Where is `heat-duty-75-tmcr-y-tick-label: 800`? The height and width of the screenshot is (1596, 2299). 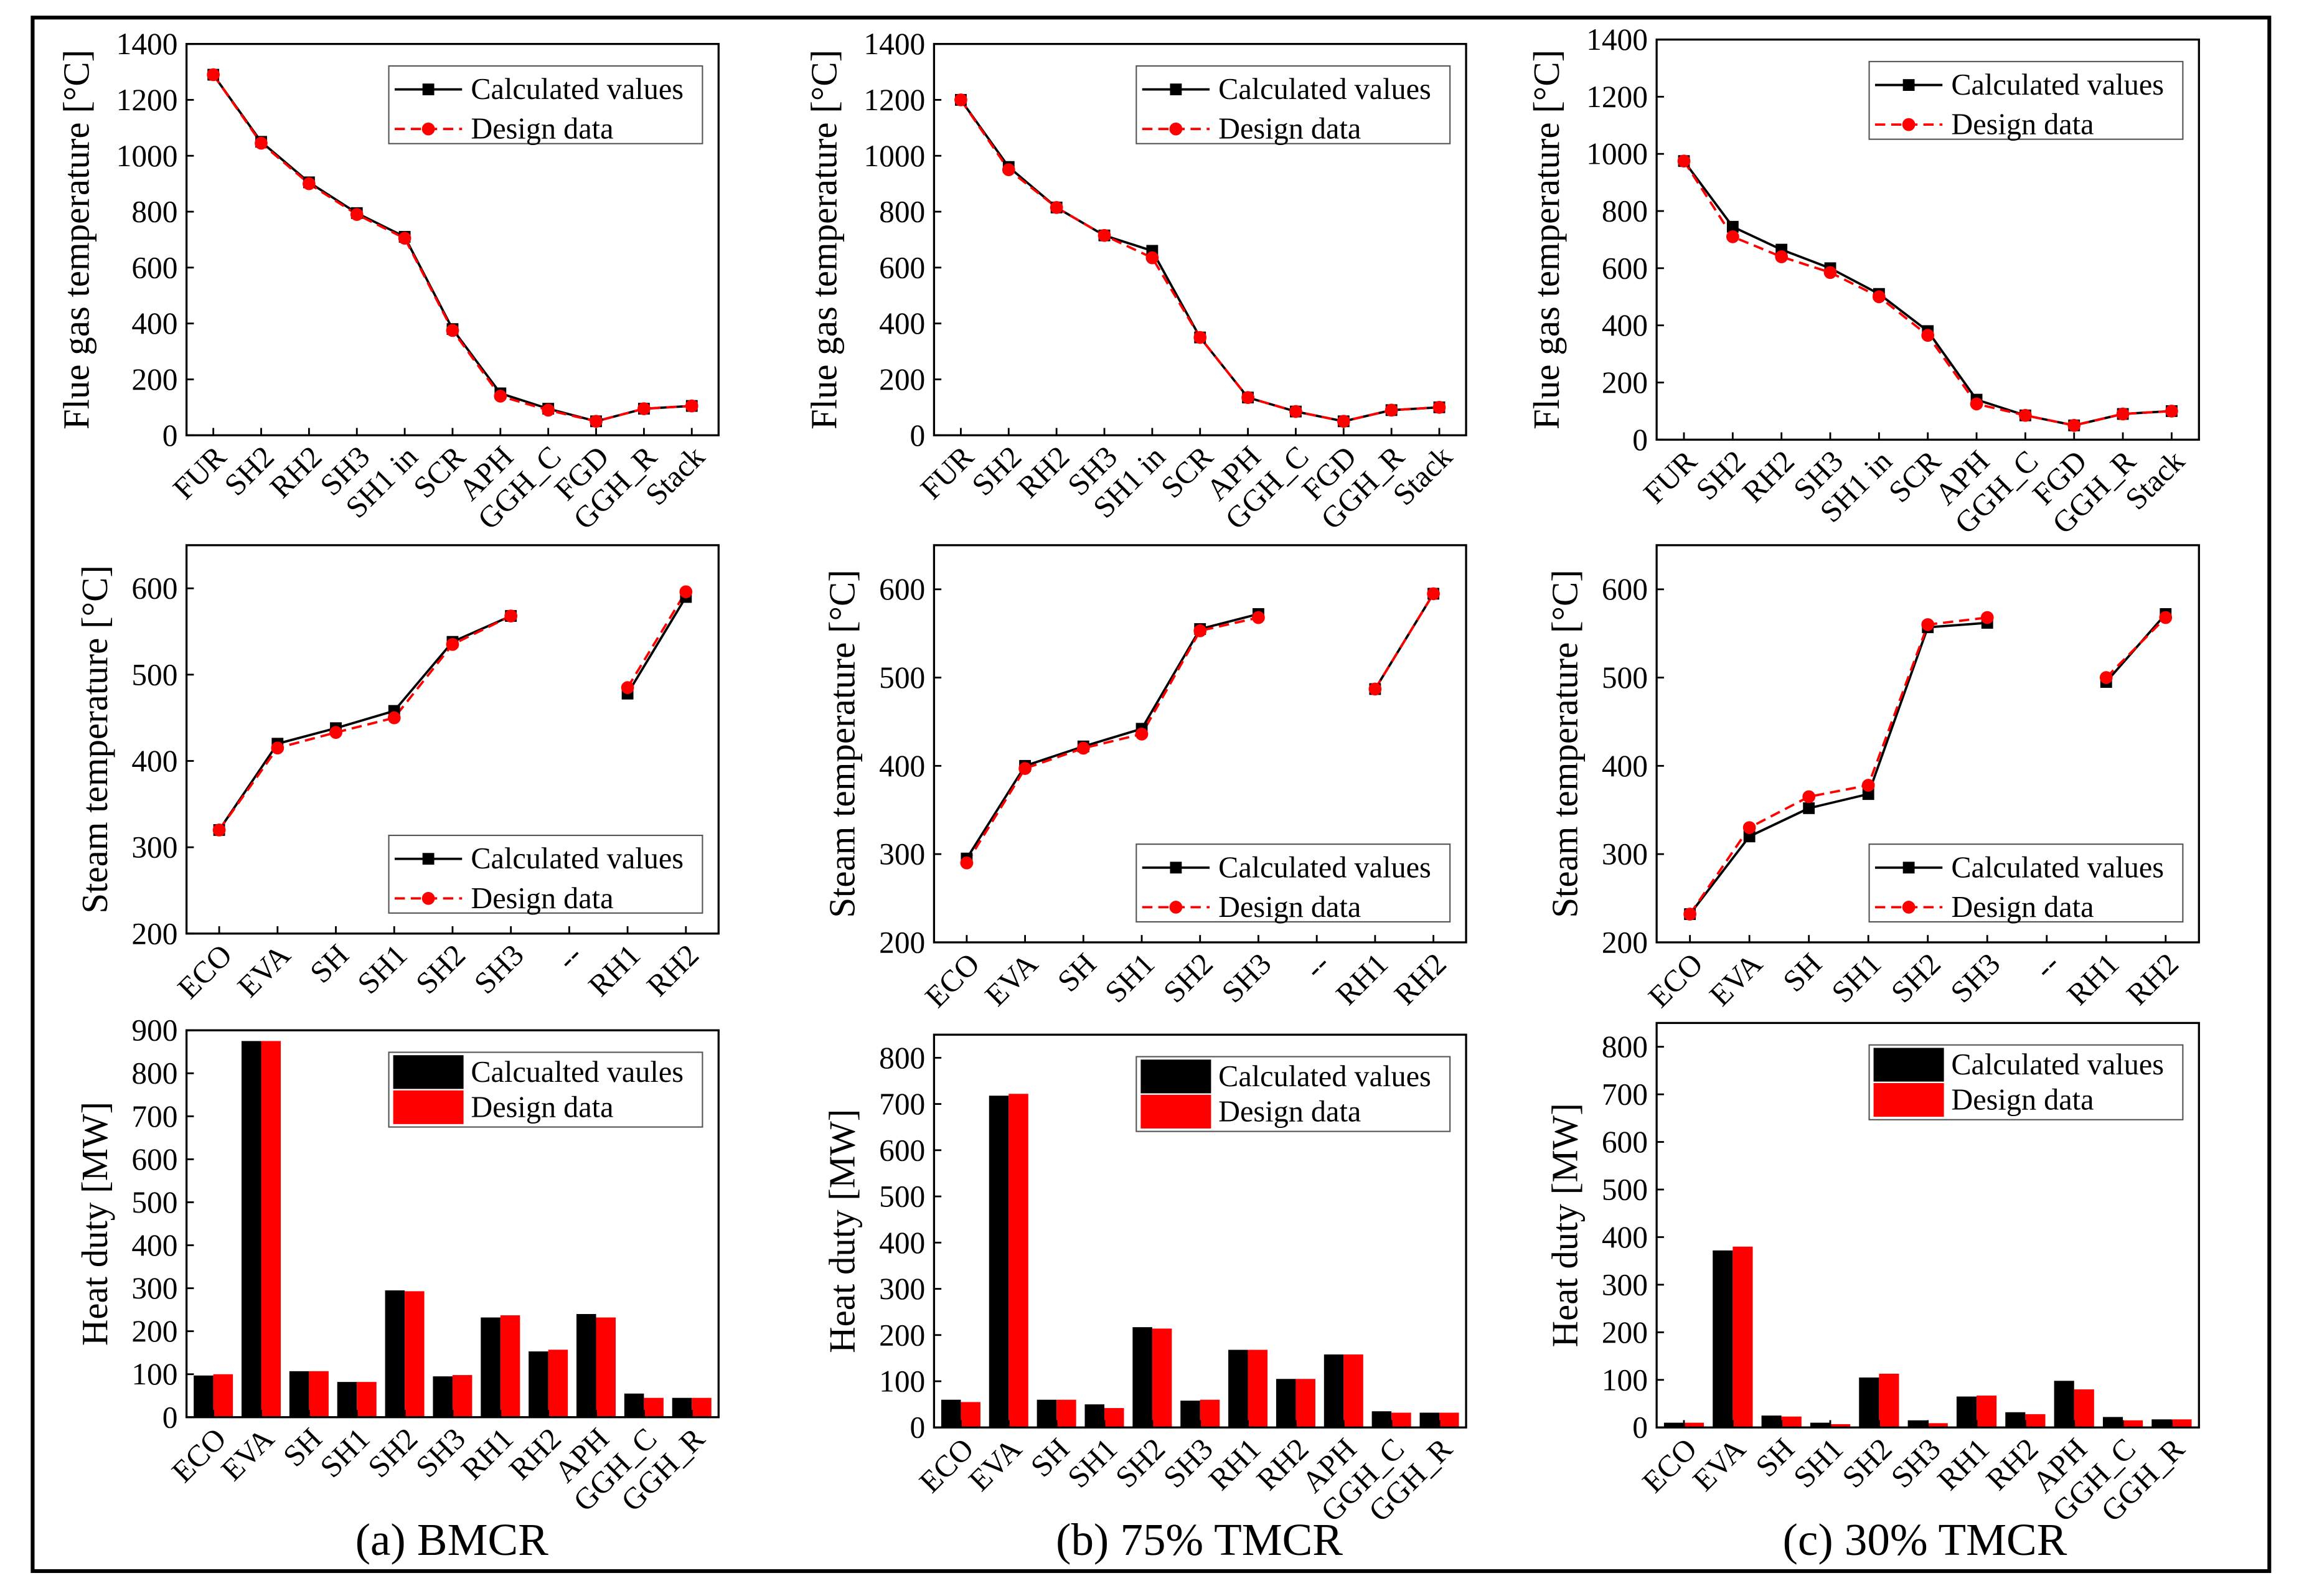
heat-duty-75-tmcr-y-tick-label: 800 is located at coordinates (902, 1058).